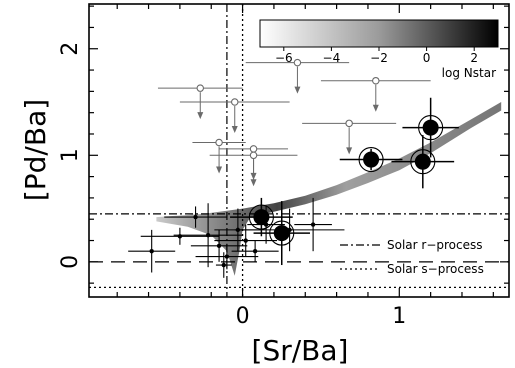 The height and width of the screenshot is (368, 515). Describe the element at coordinates (469, 73) in the screenshot. I see `colorbar-label: log Nstar` at that location.